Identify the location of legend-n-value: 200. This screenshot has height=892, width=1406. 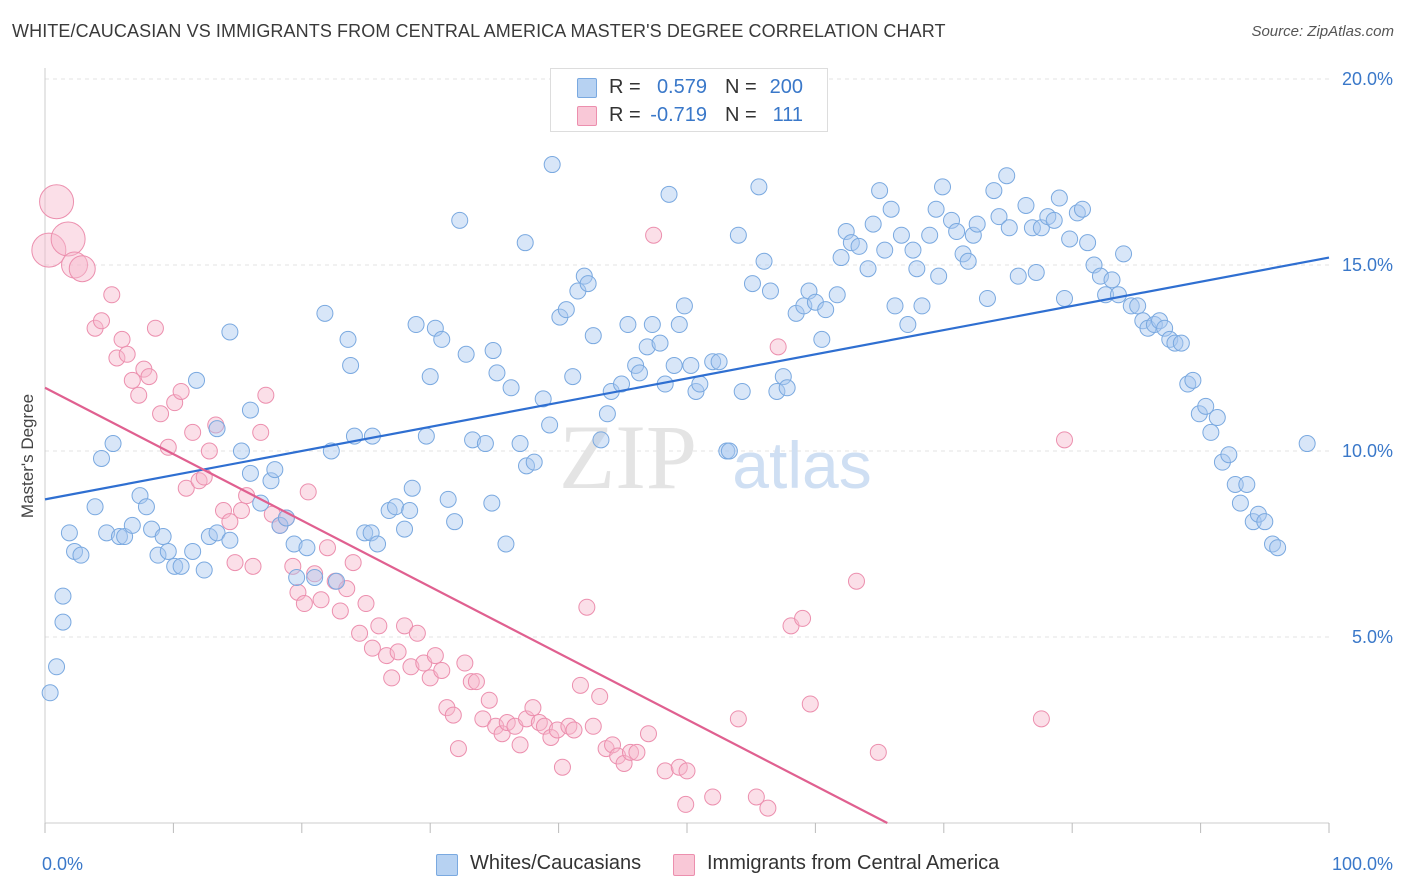
(786, 87).